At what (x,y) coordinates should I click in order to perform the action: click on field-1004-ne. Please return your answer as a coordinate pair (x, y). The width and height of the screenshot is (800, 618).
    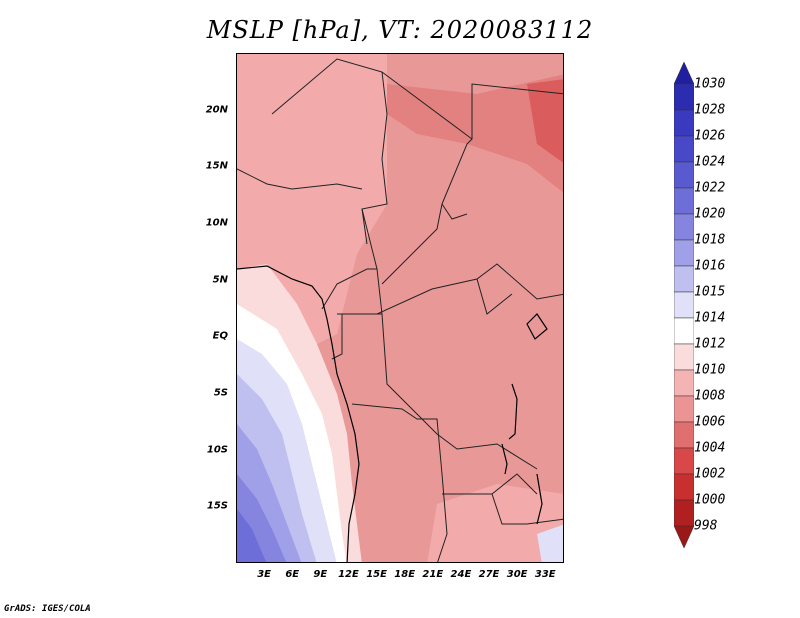
    Looking at the image, I should click on (545, 121).